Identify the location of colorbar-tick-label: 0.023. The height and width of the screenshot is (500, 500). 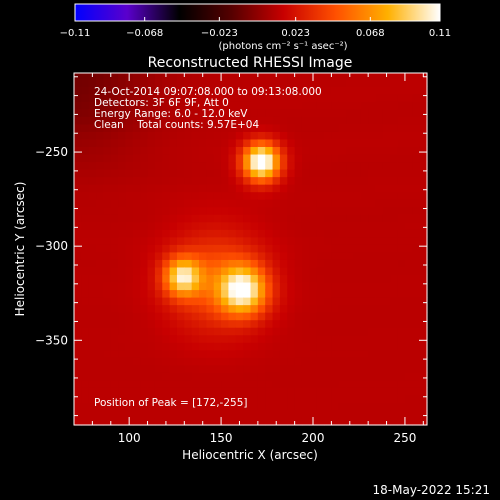
(295, 33).